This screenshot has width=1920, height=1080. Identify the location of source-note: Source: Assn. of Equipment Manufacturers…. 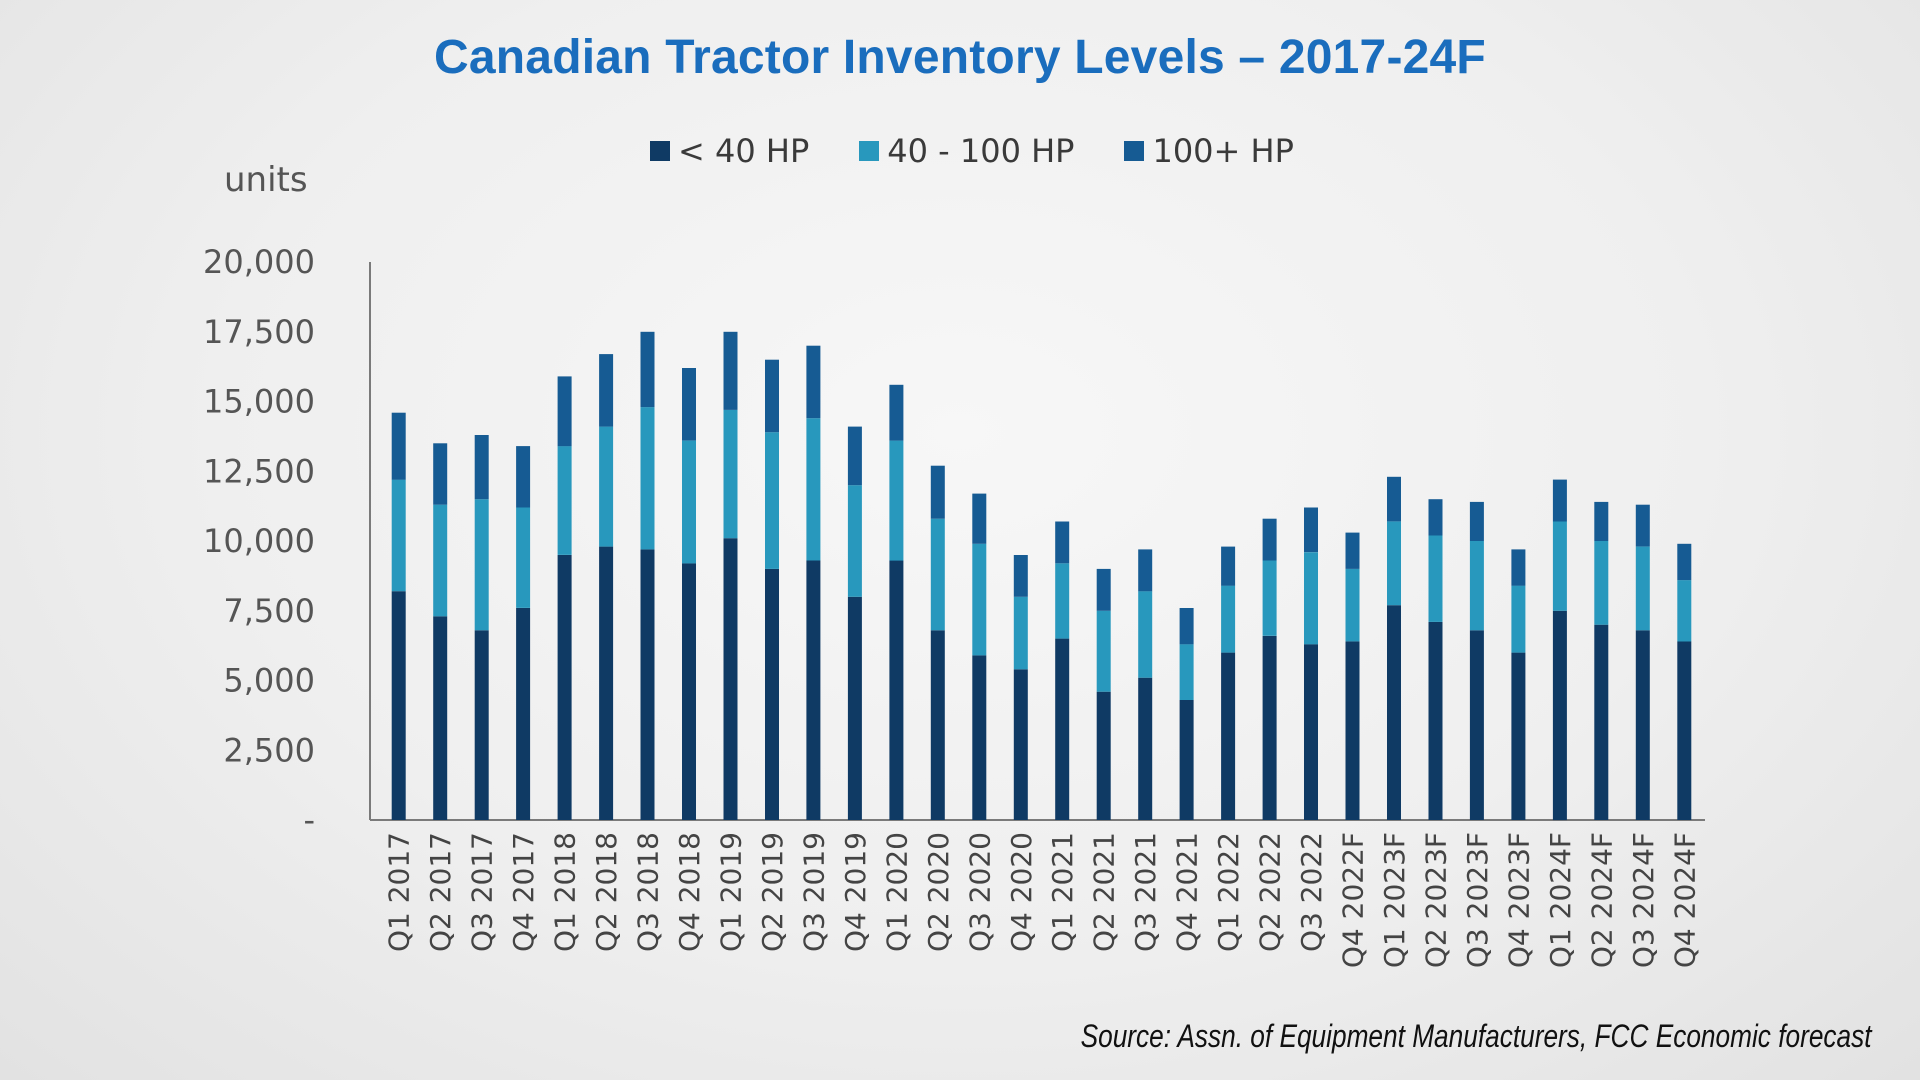
(1476, 1036).